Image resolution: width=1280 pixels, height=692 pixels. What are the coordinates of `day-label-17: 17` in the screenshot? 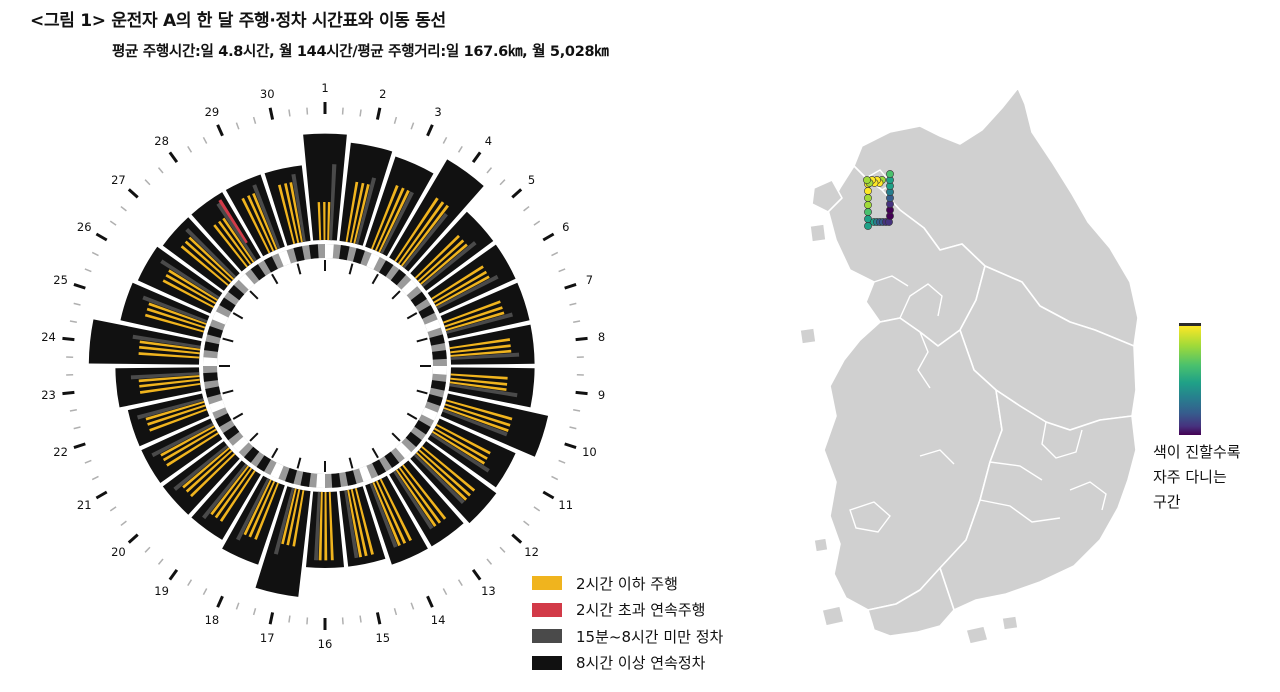 It's located at (267, 638).